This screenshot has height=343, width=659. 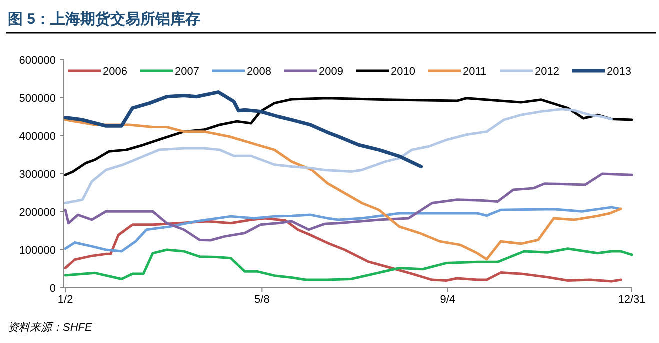 What do you see at coordinates (50, 328) in the screenshot?
I see `annotation: 资料来源：SHFE` at bounding box center [50, 328].